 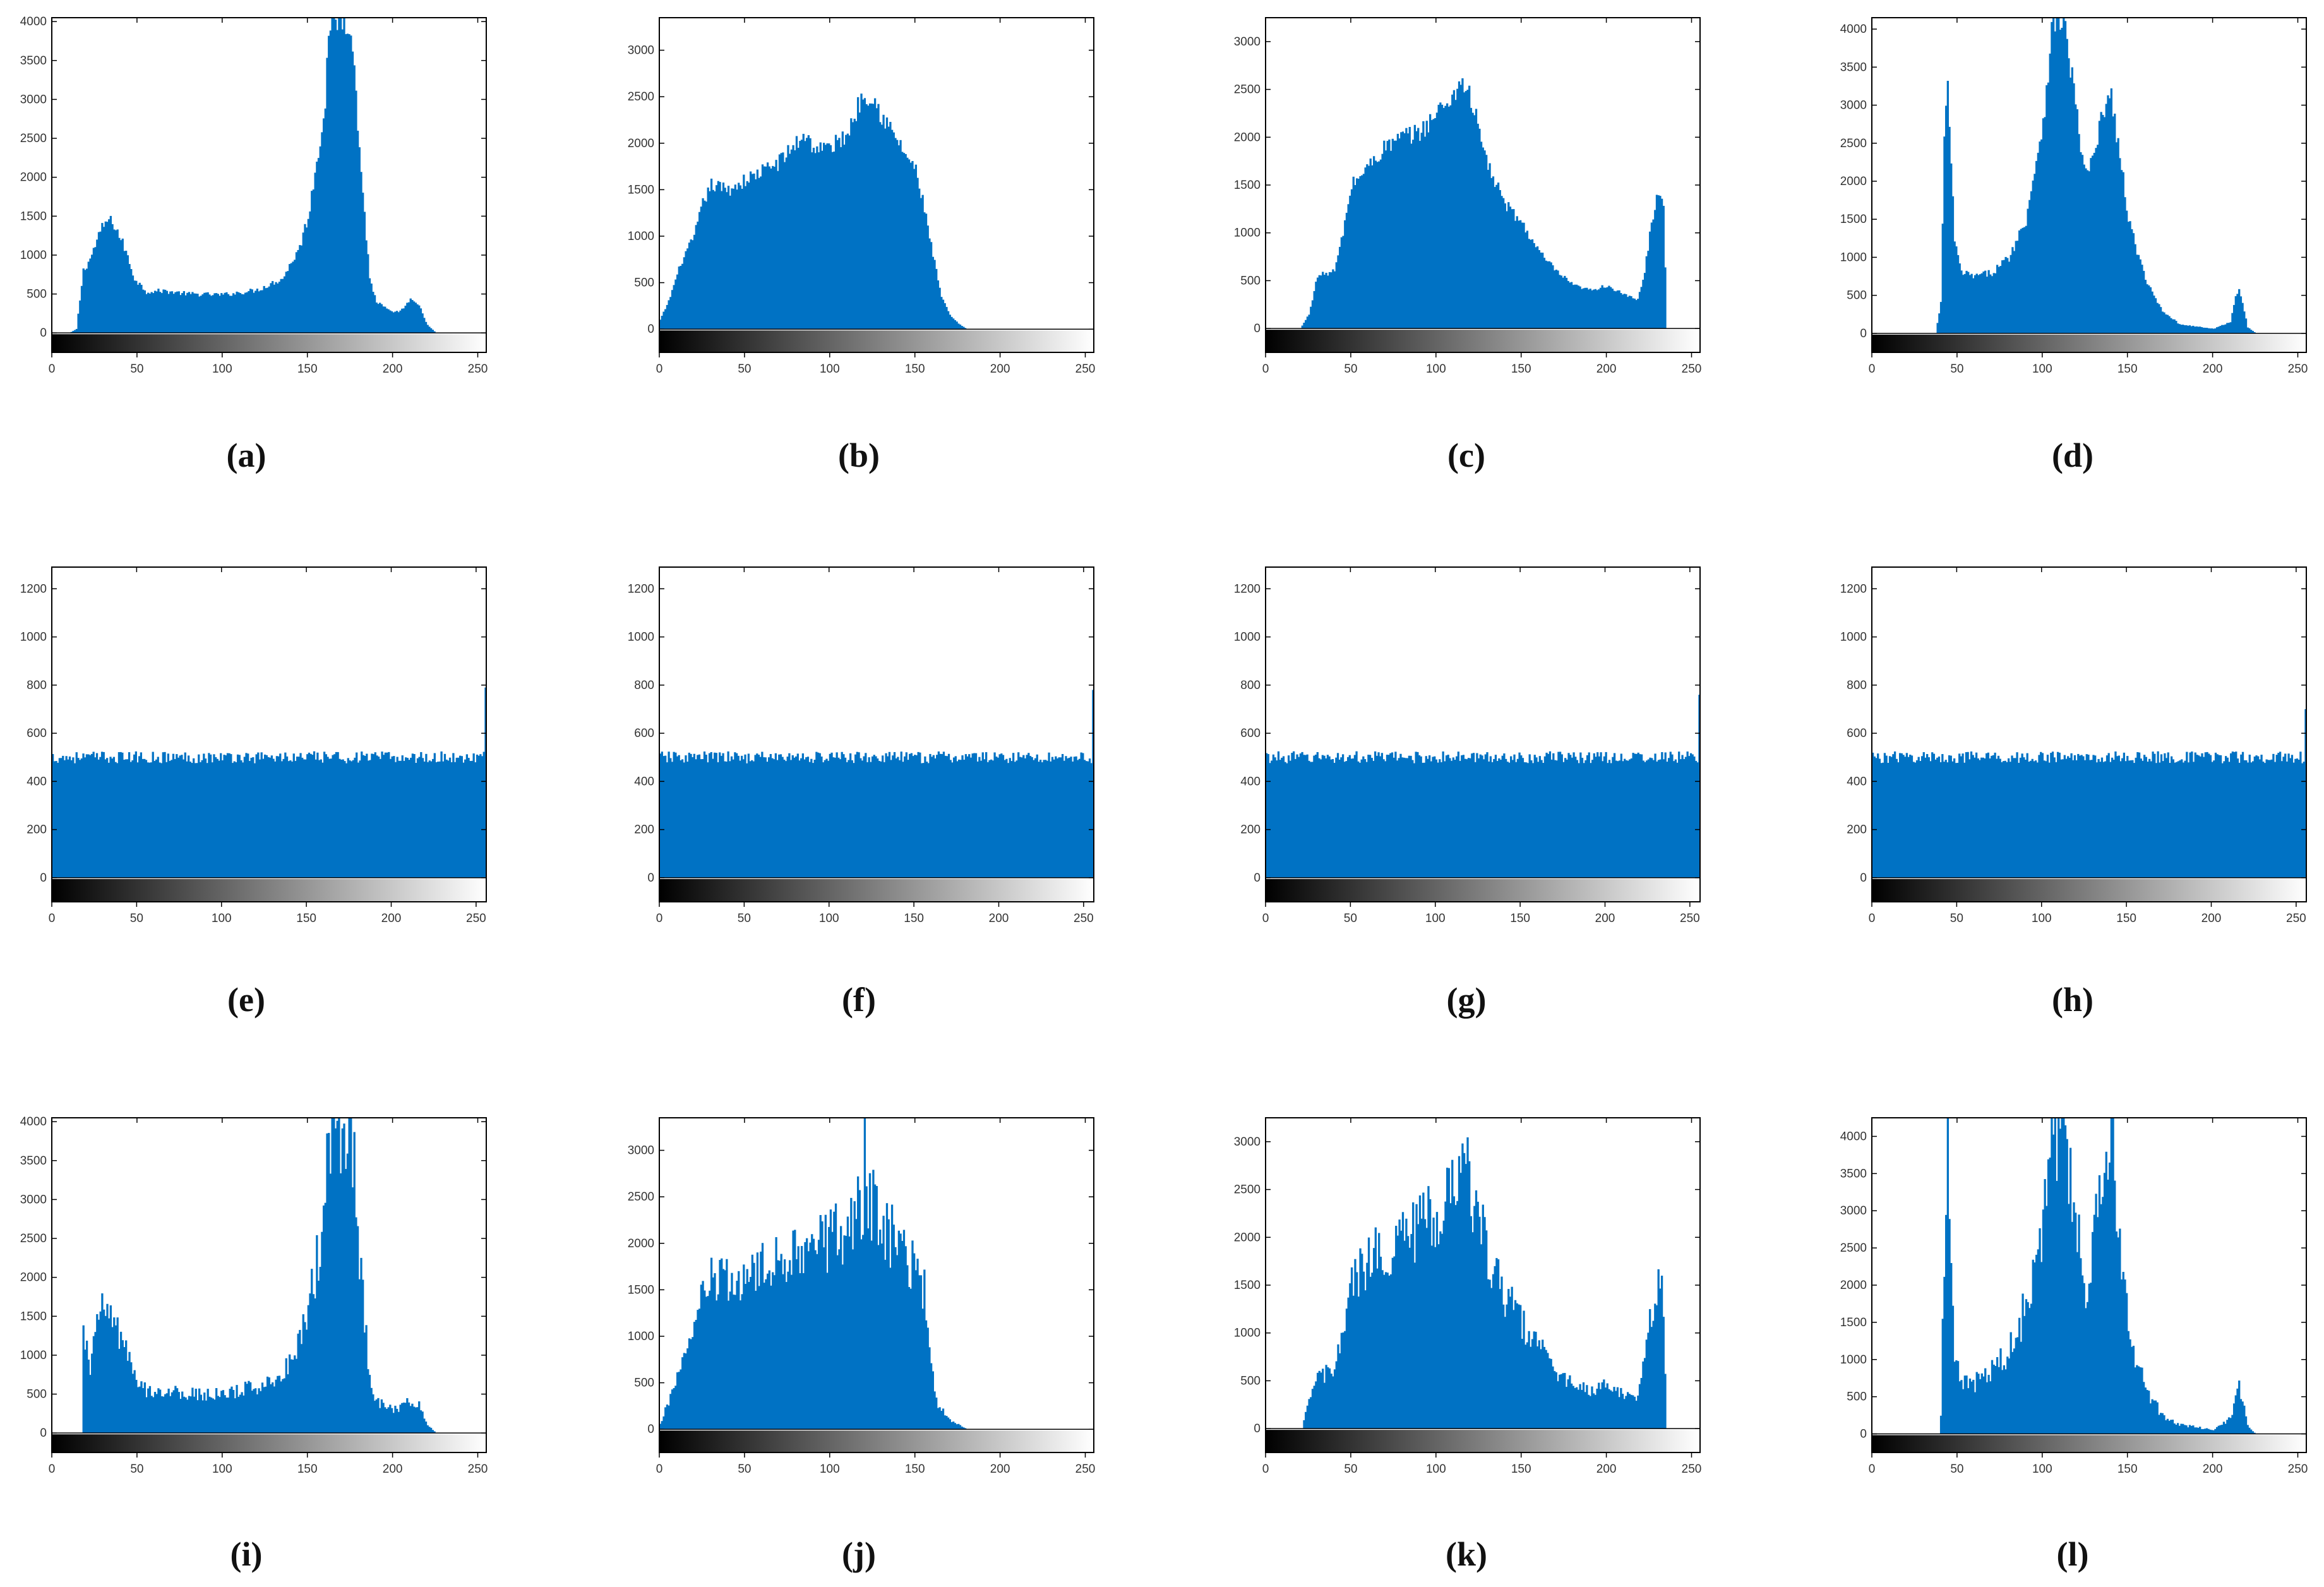 What do you see at coordinates (876, 734) in the screenshot?
I see `axes-frame` at bounding box center [876, 734].